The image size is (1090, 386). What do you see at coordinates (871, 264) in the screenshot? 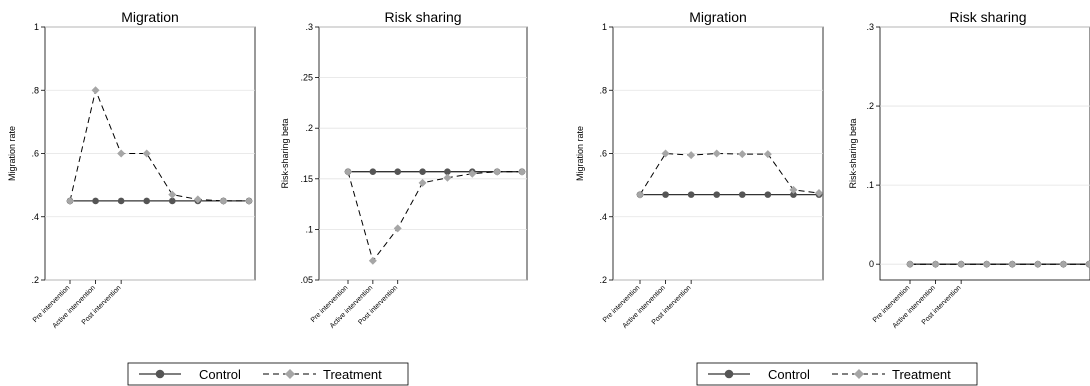
I see `y-tick-label: 0` at bounding box center [871, 264].